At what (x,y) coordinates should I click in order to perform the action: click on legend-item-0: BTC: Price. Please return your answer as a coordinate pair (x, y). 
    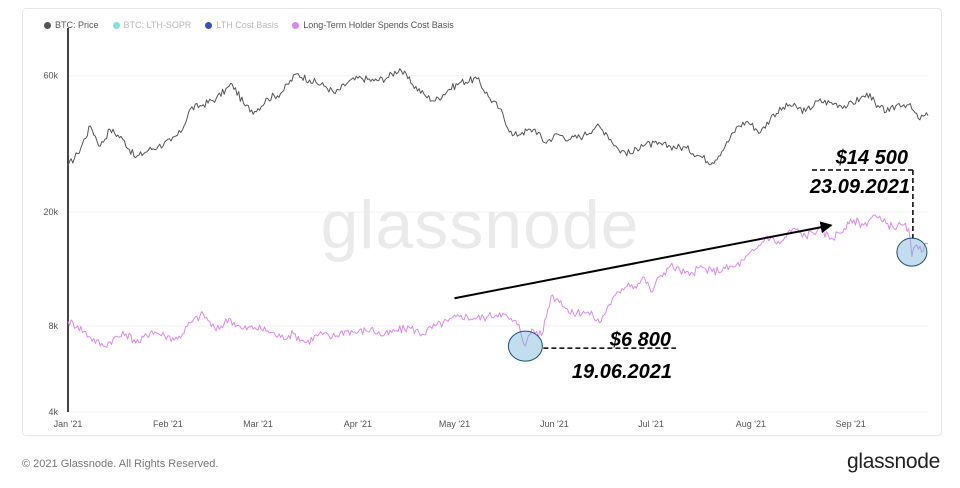
    Looking at the image, I should click on (71, 25).